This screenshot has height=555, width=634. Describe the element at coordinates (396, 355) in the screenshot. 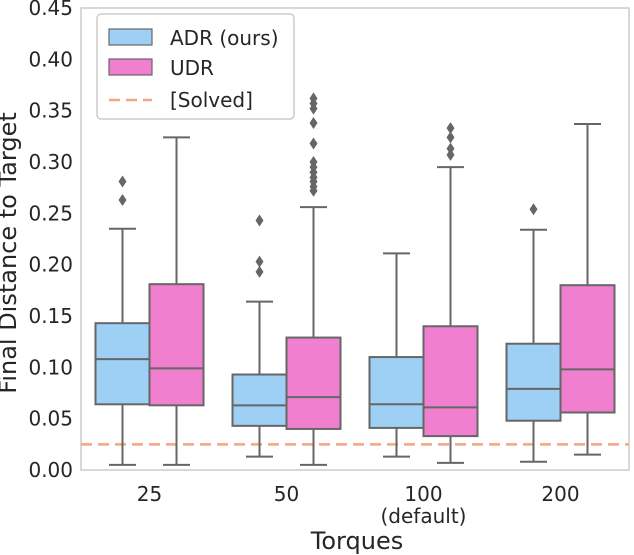

I see `box-adr-ours--100` at that location.